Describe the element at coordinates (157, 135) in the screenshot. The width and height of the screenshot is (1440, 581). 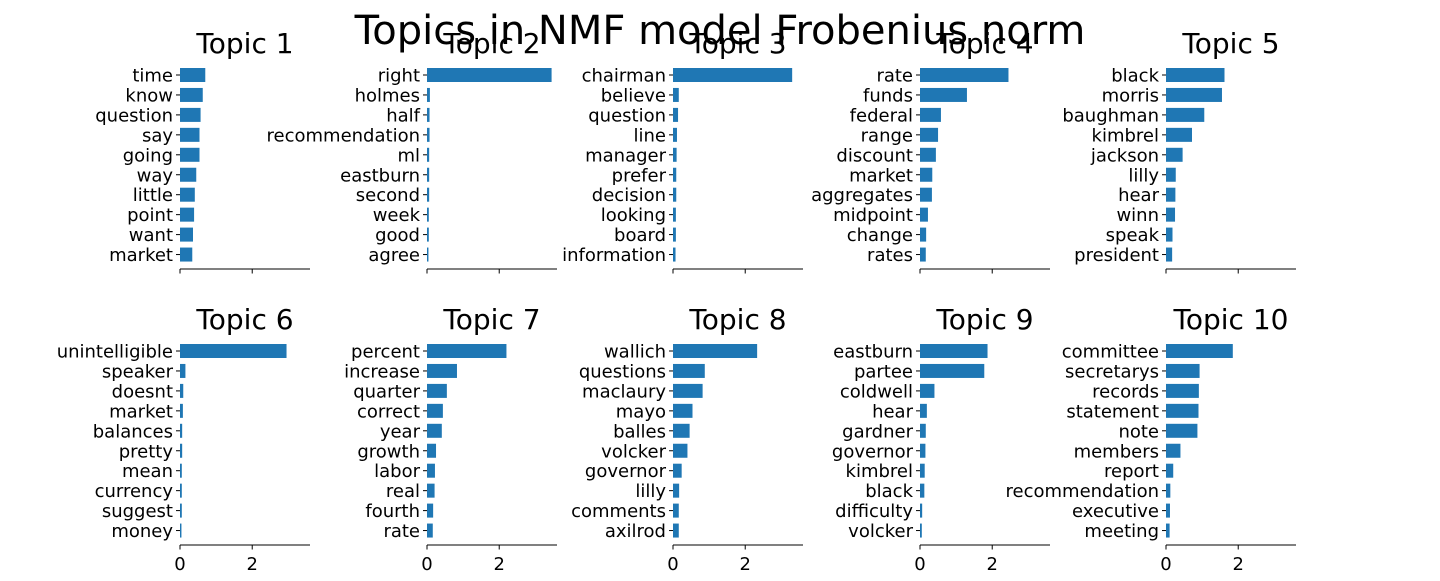
I see `y-tick-label: say` at that location.